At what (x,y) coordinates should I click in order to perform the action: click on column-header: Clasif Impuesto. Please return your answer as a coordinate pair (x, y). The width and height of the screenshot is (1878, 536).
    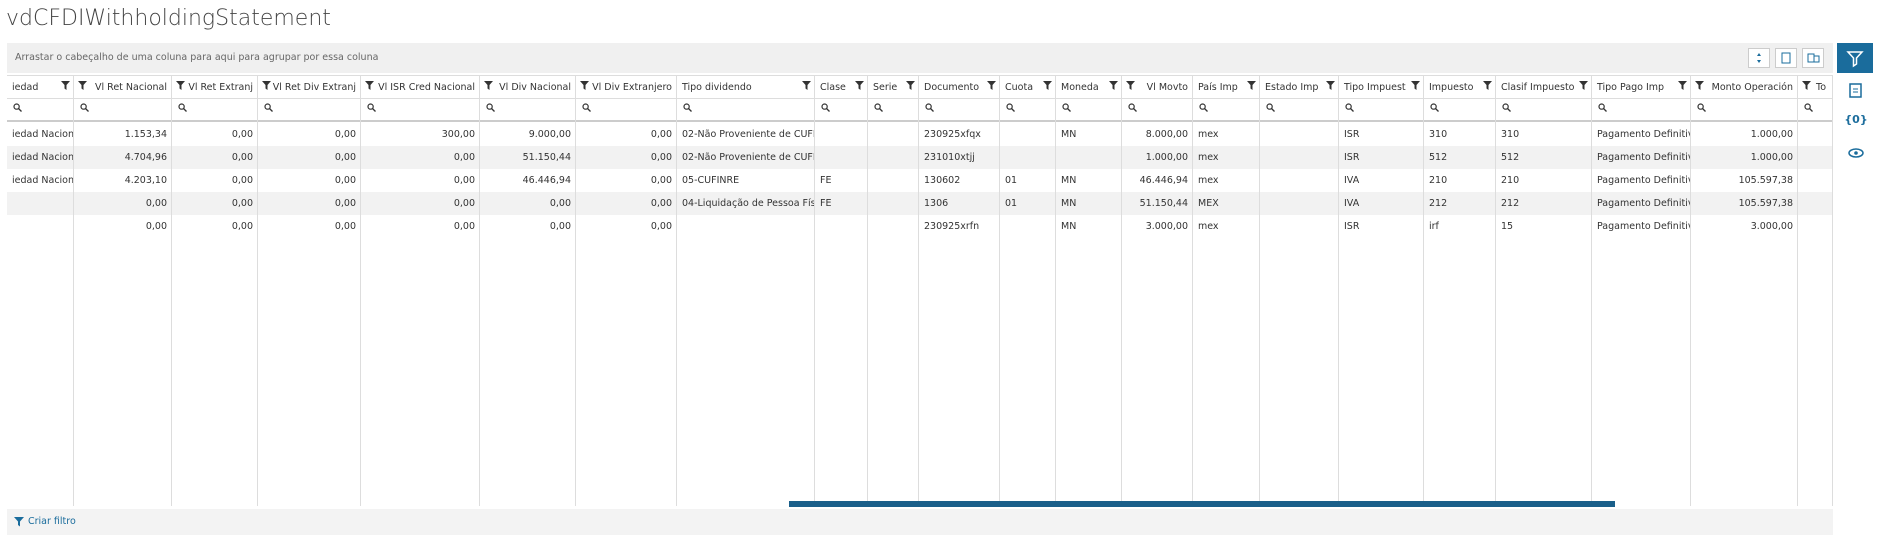
    Looking at the image, I should click on (1544, 87).